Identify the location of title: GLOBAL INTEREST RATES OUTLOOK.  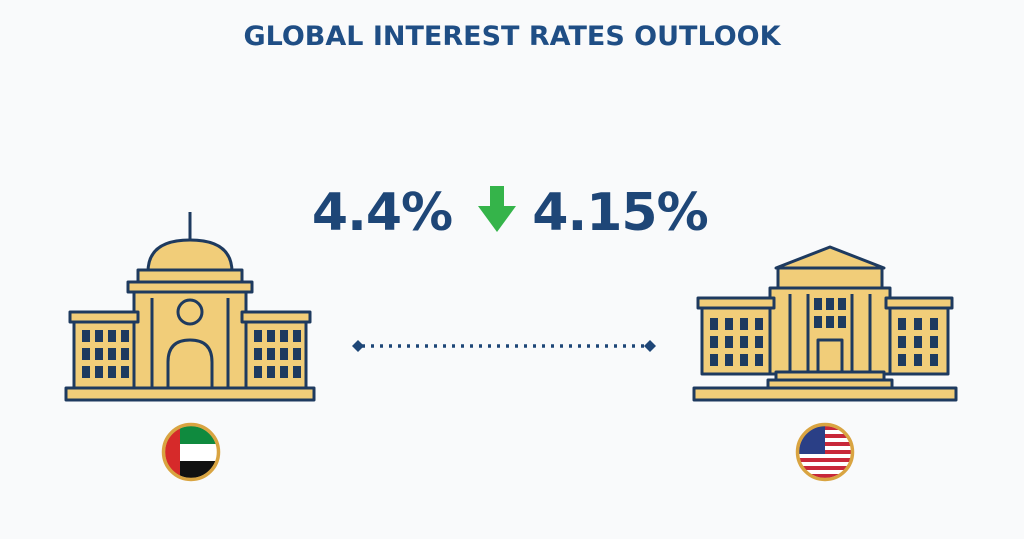
(512, 36).